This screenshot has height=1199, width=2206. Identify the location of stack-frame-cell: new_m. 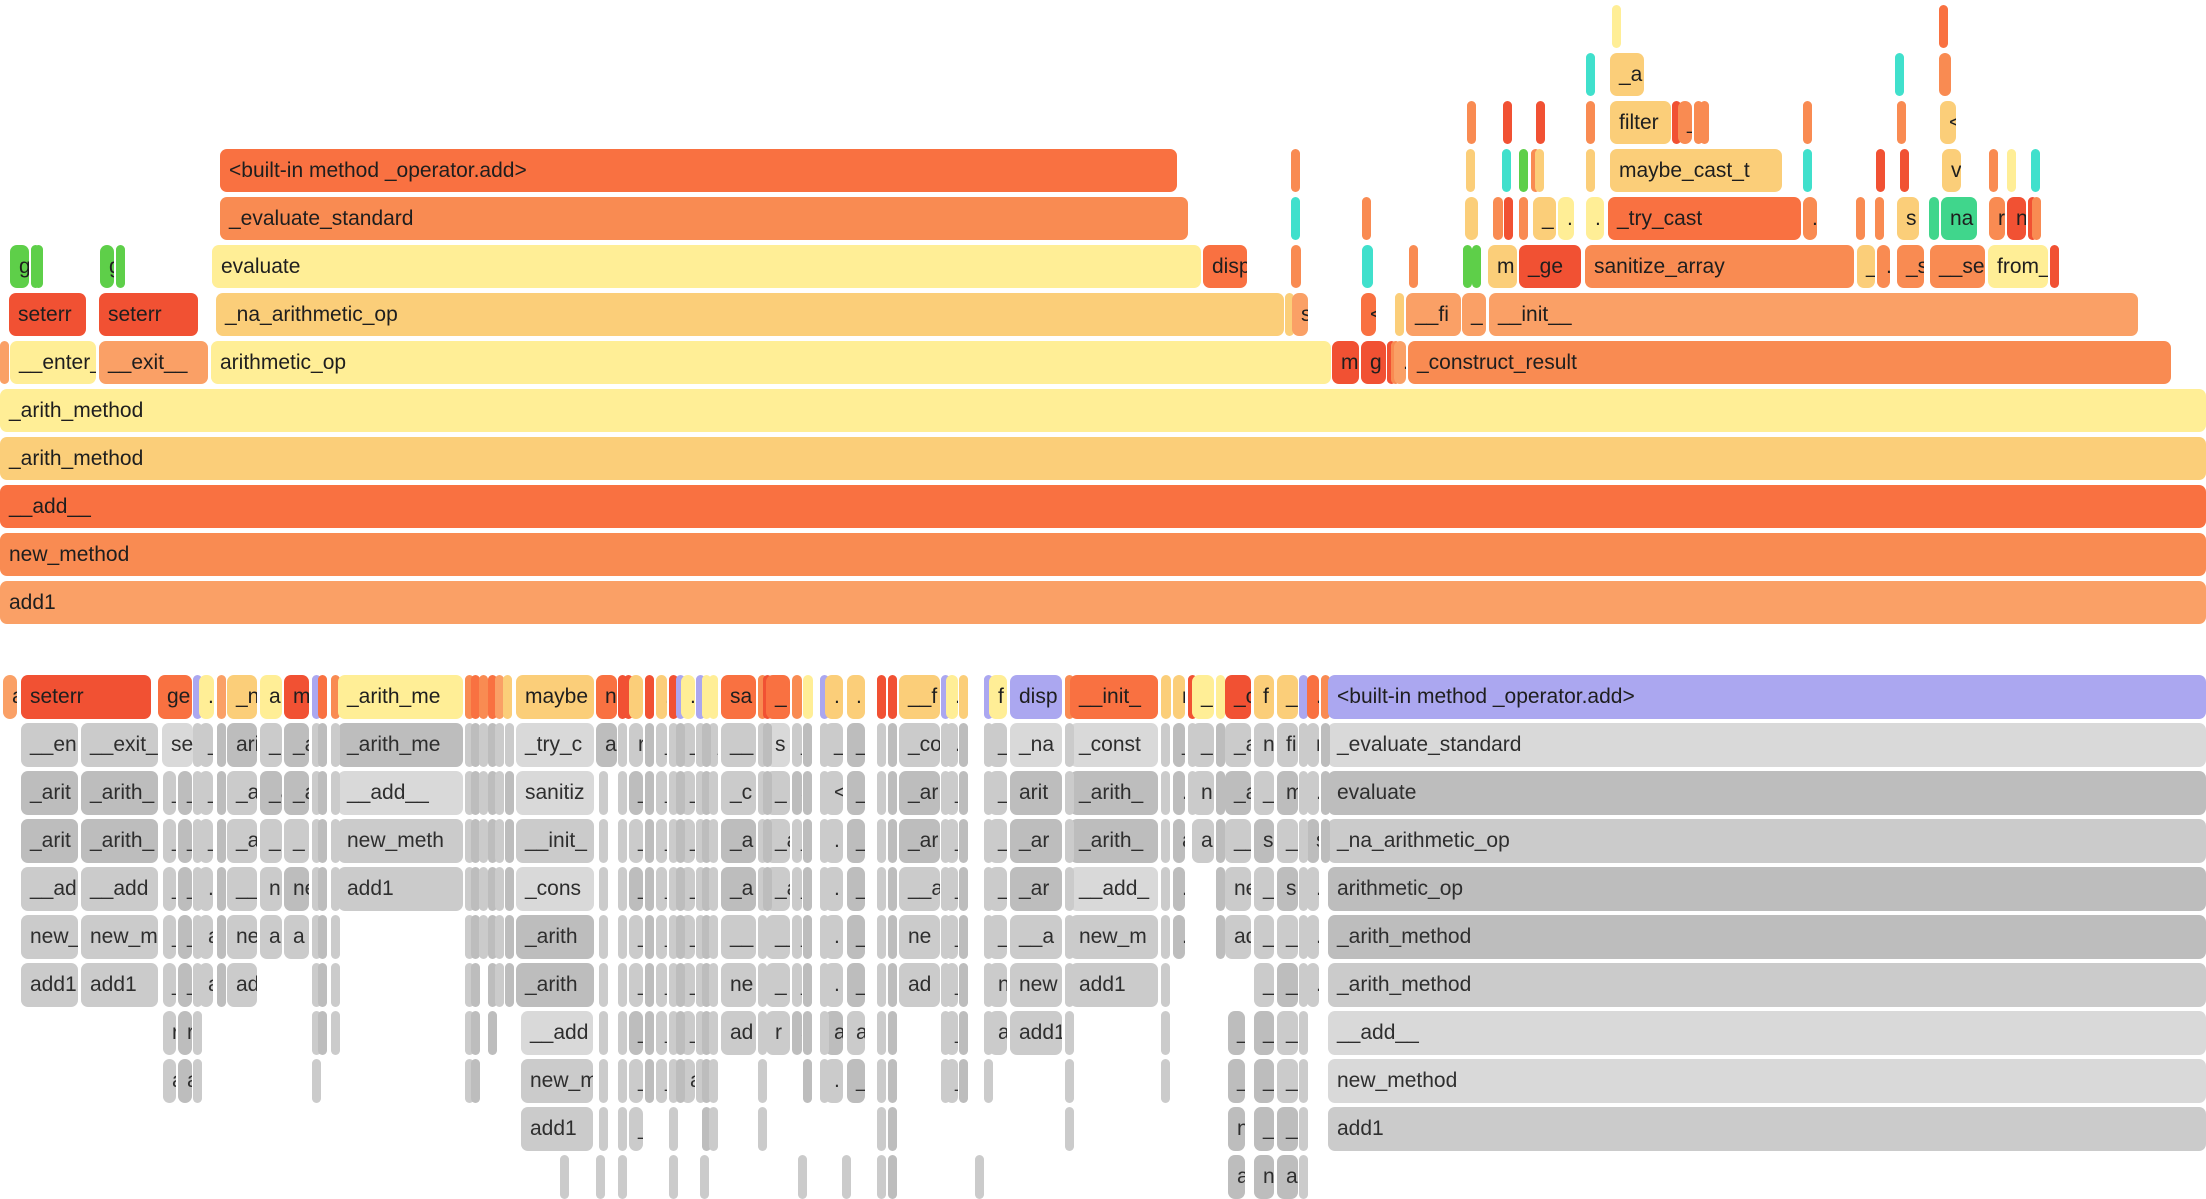
(119, 937).